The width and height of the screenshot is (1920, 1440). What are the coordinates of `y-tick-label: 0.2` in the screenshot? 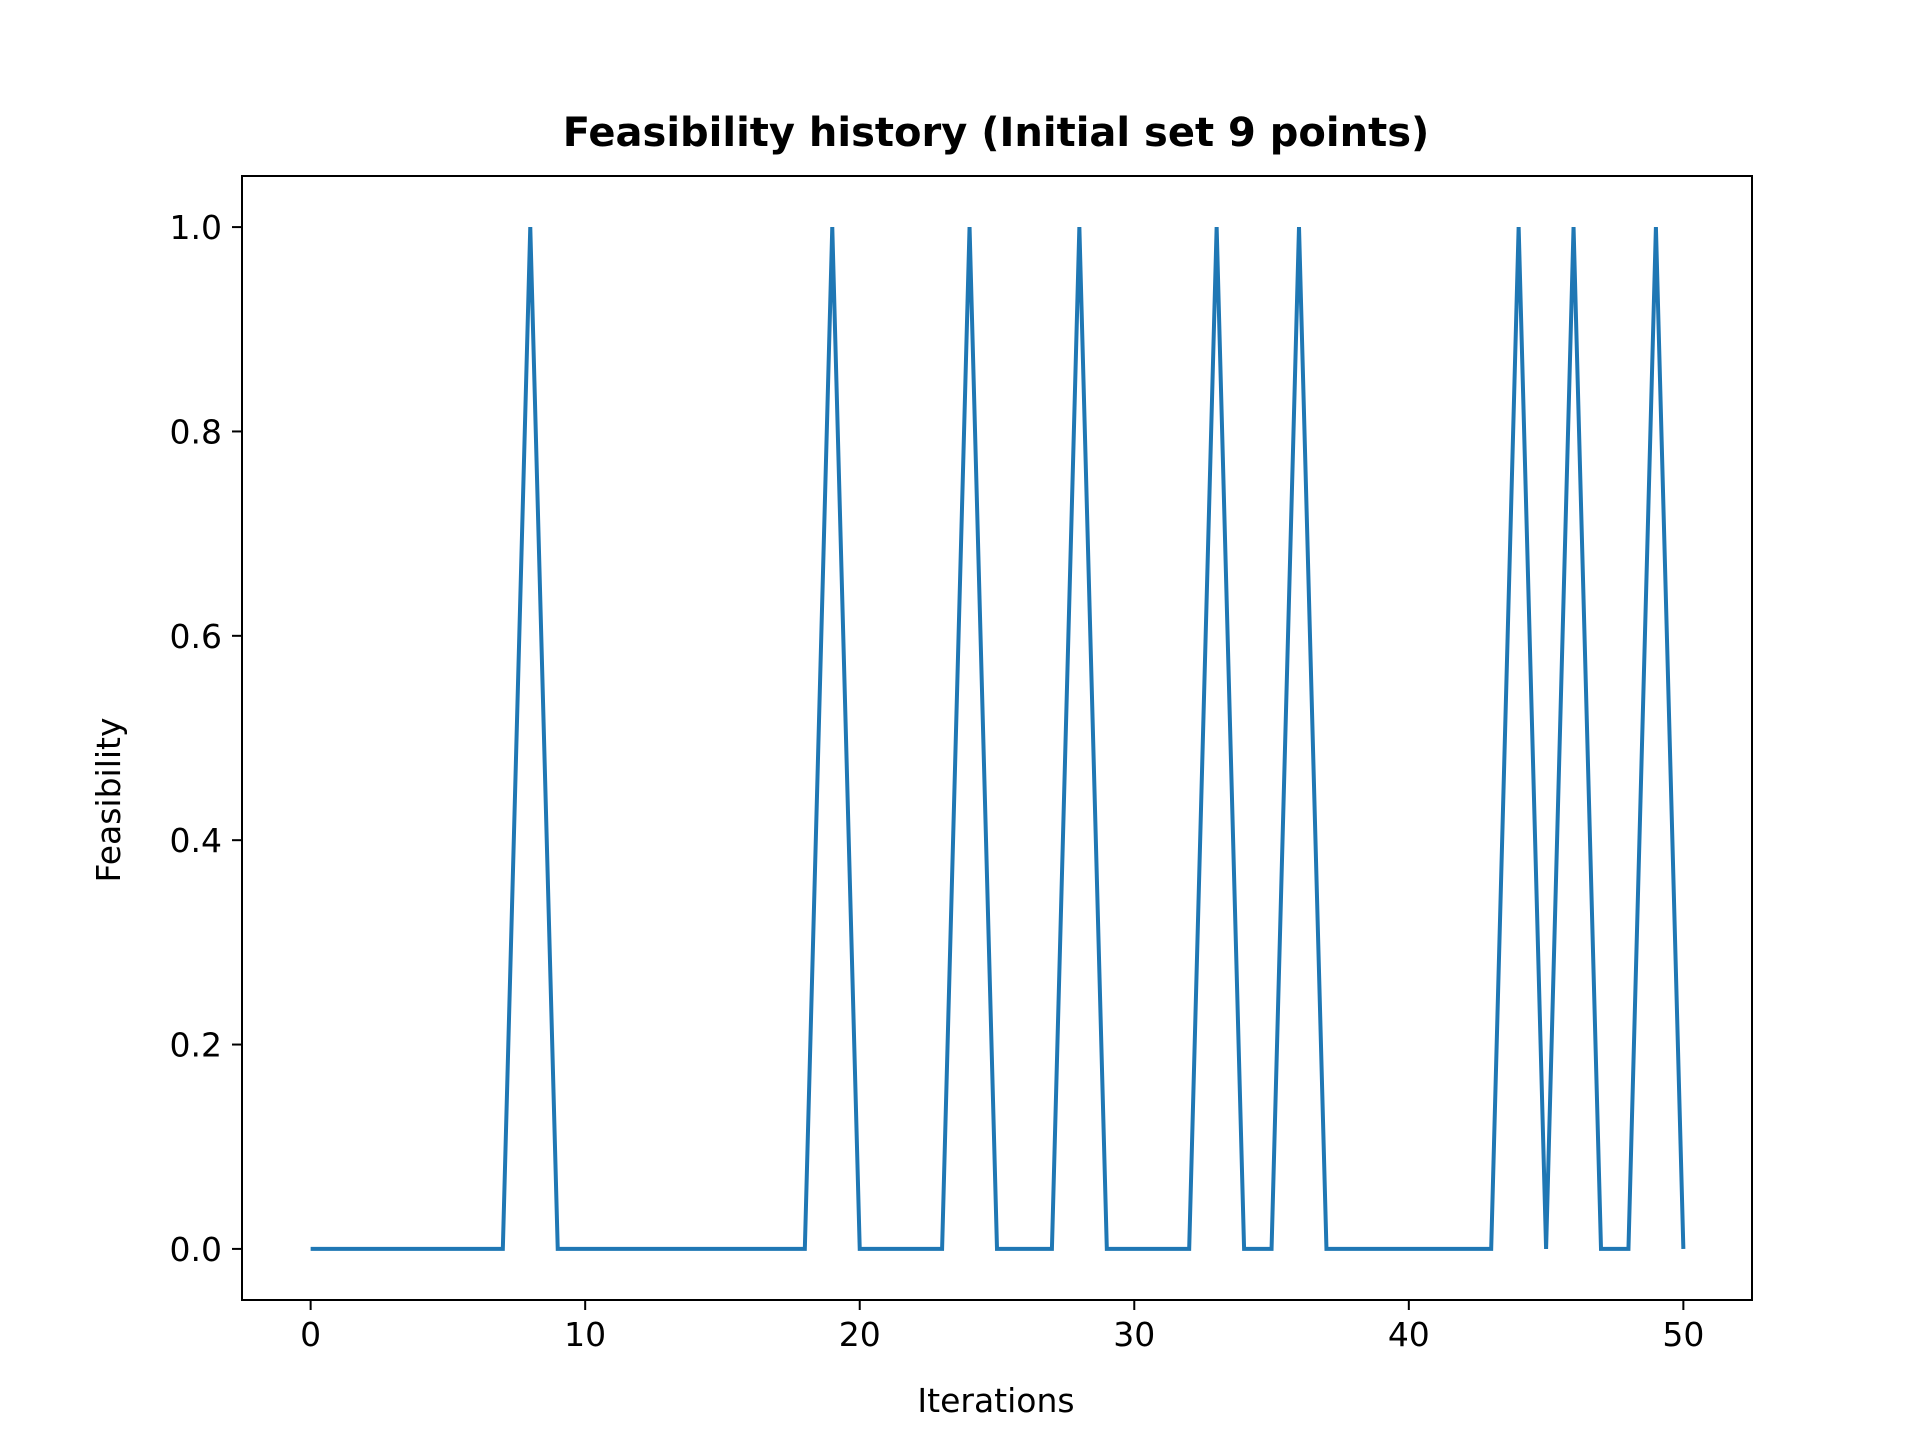 It's located at (196, 1045).